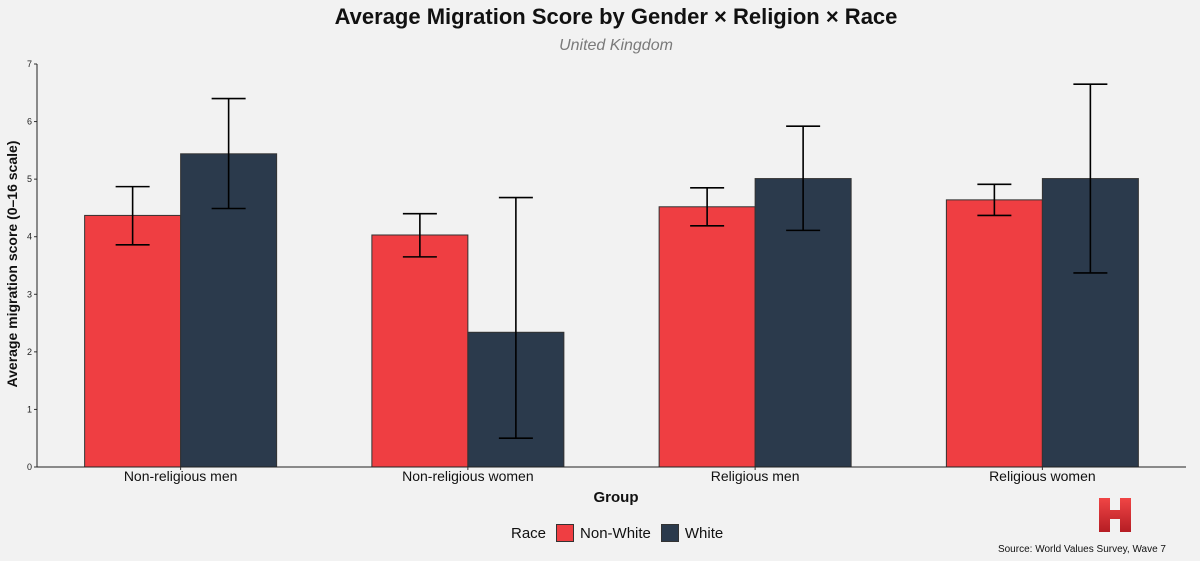 The image size is (1200, 561). Describe the element at coordinates (704, 533) in the screenshot. I see `legend-label-white: White` at that location.